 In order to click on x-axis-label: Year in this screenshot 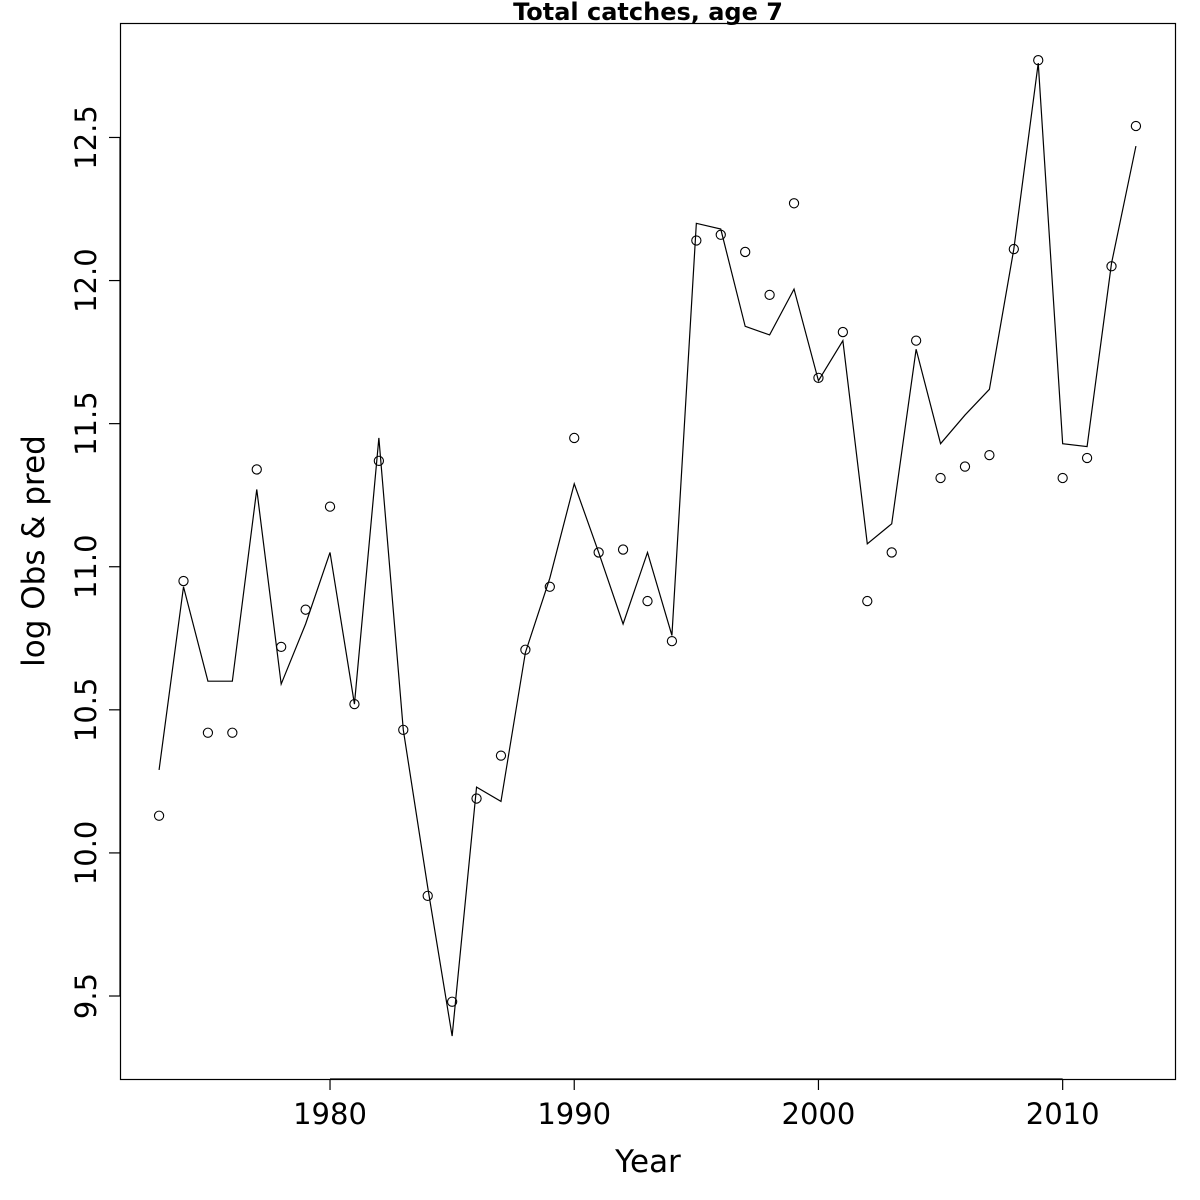, I will do `click(647, 1162)`.